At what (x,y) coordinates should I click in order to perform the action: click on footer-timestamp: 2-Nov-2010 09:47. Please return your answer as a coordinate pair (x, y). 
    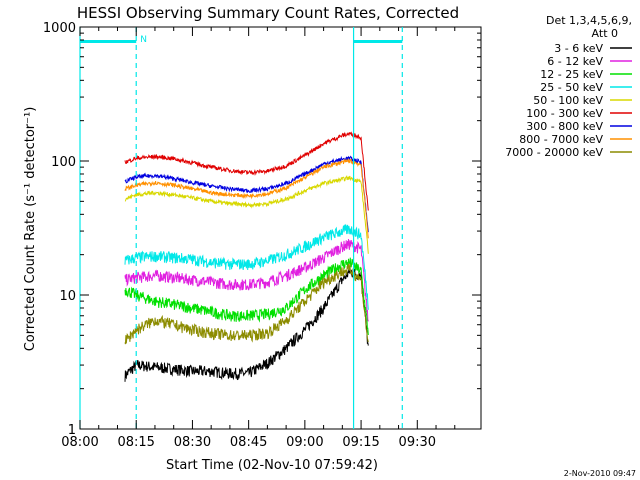
    Looking at the image, I should click on (600, 473).